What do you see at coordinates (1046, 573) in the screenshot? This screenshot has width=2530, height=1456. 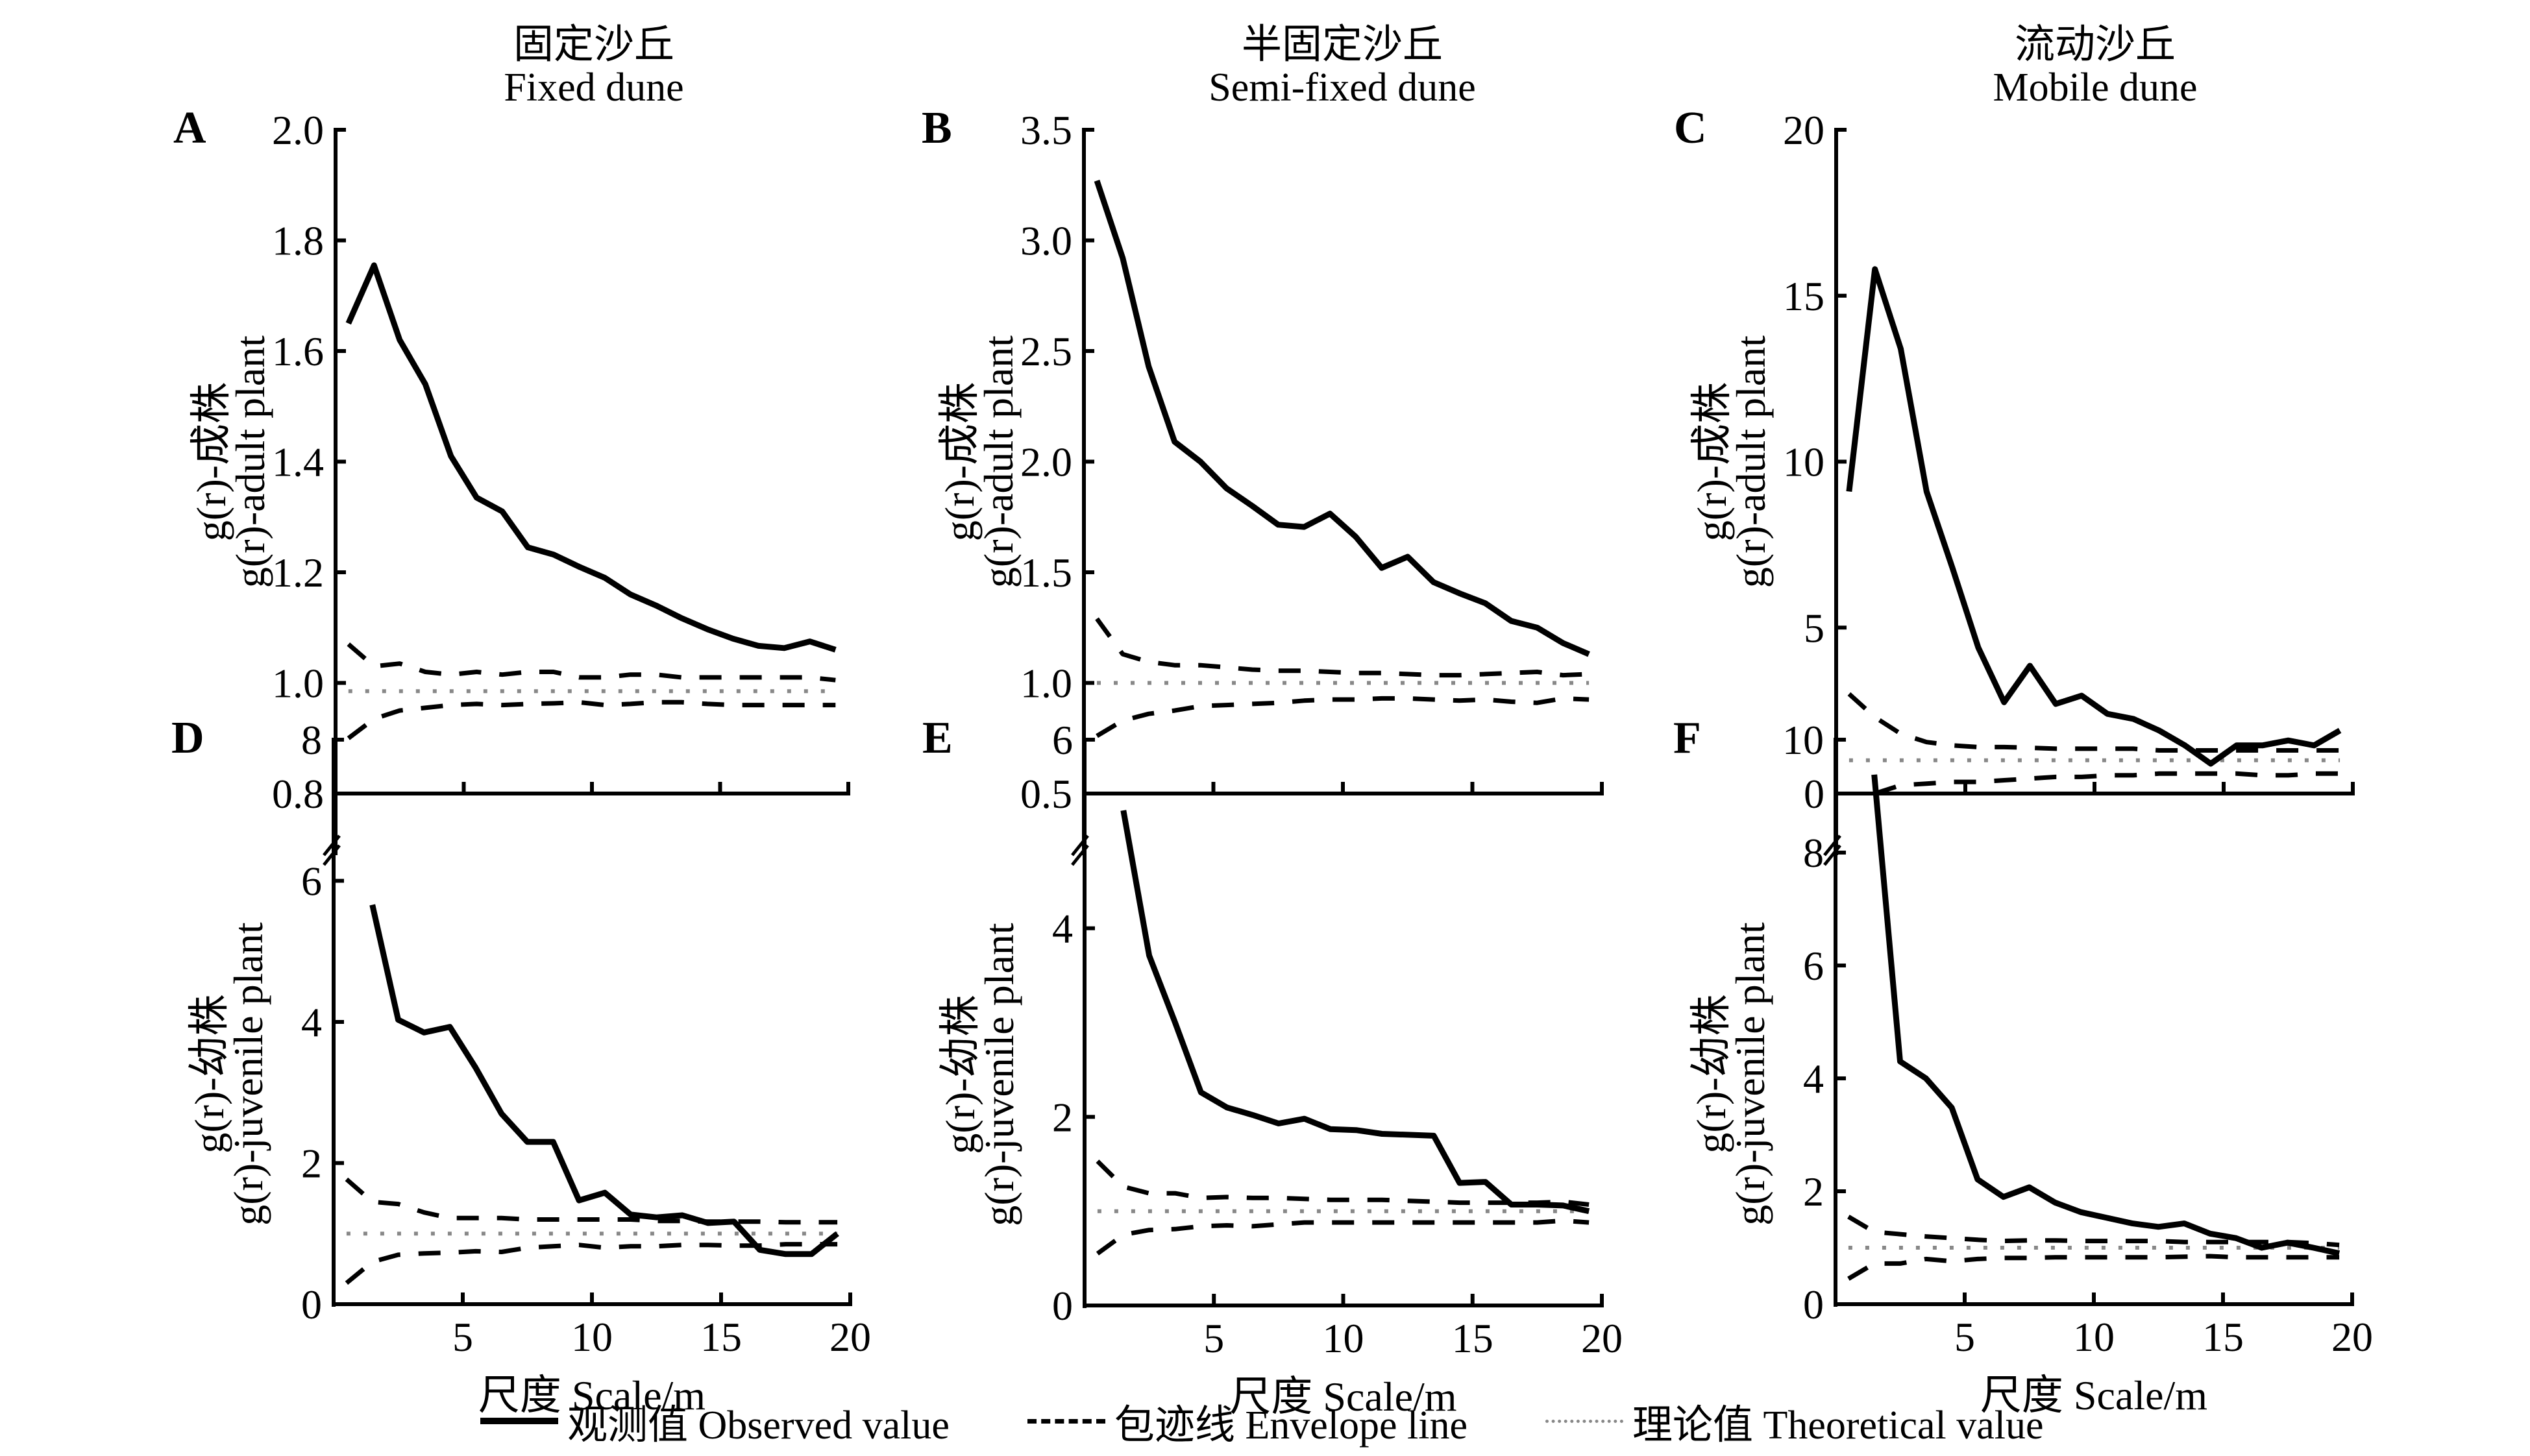 I see `y-tick-label: 1.5` at bounding box center [1046, 573].